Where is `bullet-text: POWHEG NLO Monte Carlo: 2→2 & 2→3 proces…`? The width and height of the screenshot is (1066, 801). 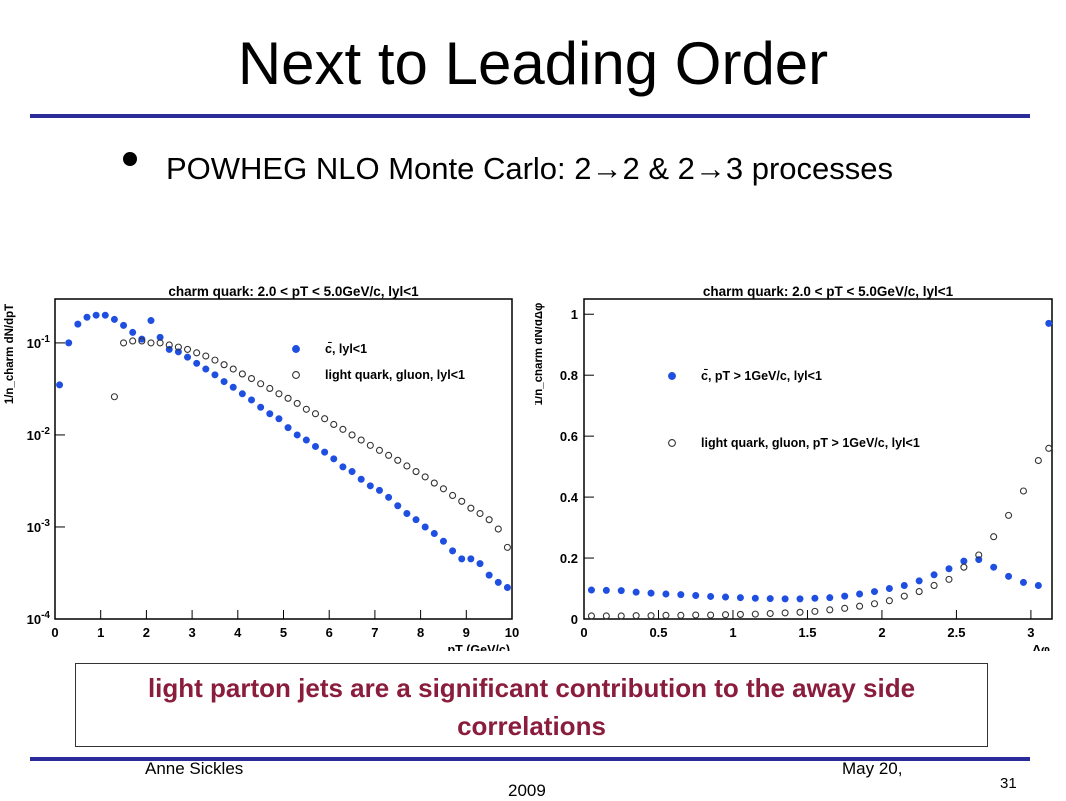 bullet-text: POWHEG NLO Monte Carlo: 2→2 & 2→3 proces… is located at coordinates (530, 168).